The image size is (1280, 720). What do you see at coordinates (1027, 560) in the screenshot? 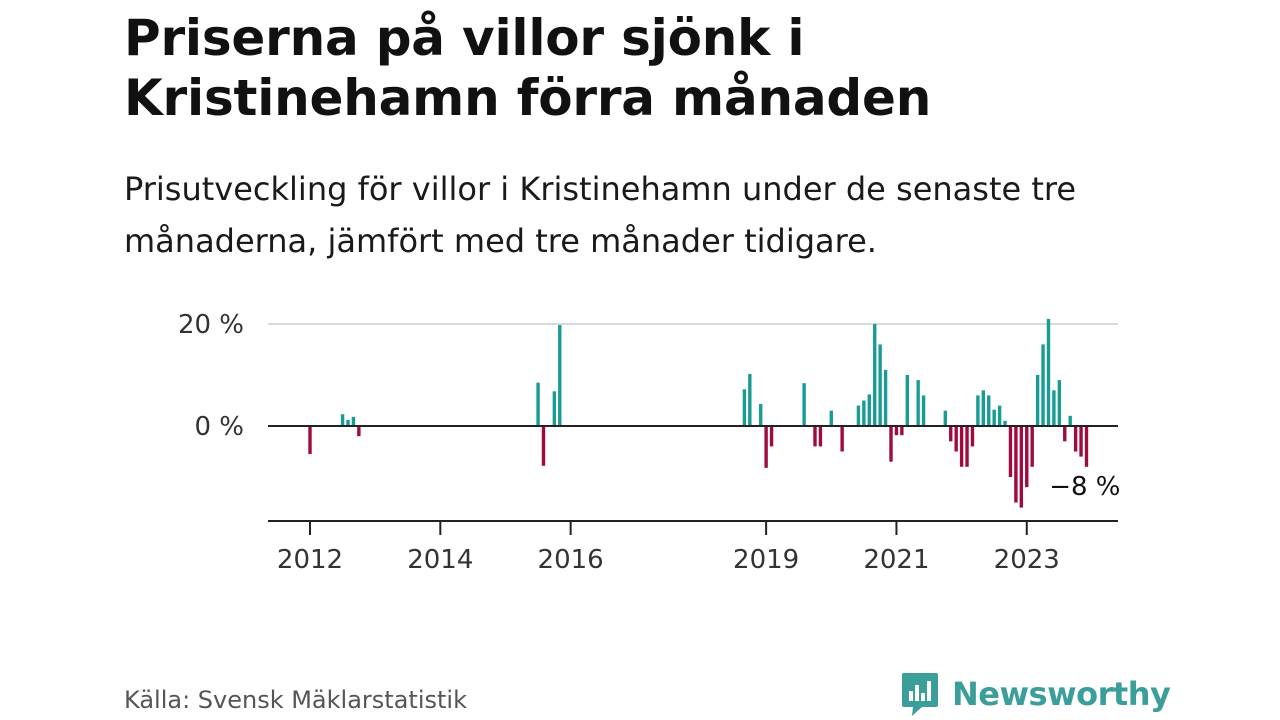
I see `x-tick-label-2023: 2023` at bounding box center [1027, 560].